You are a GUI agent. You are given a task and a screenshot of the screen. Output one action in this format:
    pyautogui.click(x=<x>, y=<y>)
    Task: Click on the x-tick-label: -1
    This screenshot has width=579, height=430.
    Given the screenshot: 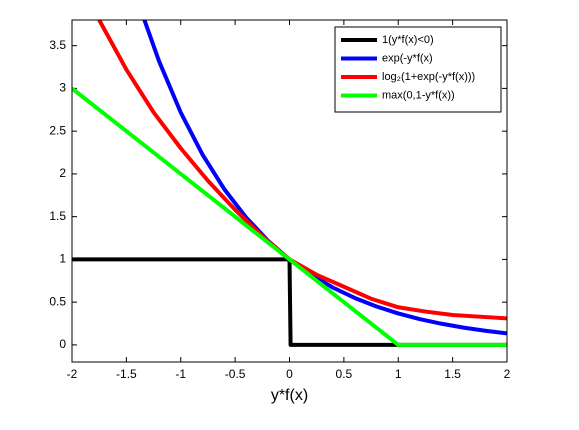 What is the action you would take?
    pyautogui.click(x=180, y=374)
    